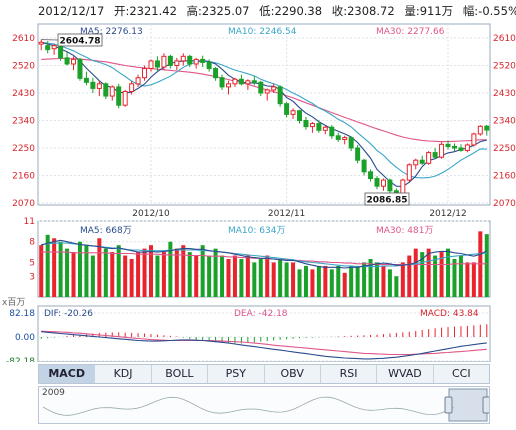  I want to click on navigator-sparkline, so click(248, 406).